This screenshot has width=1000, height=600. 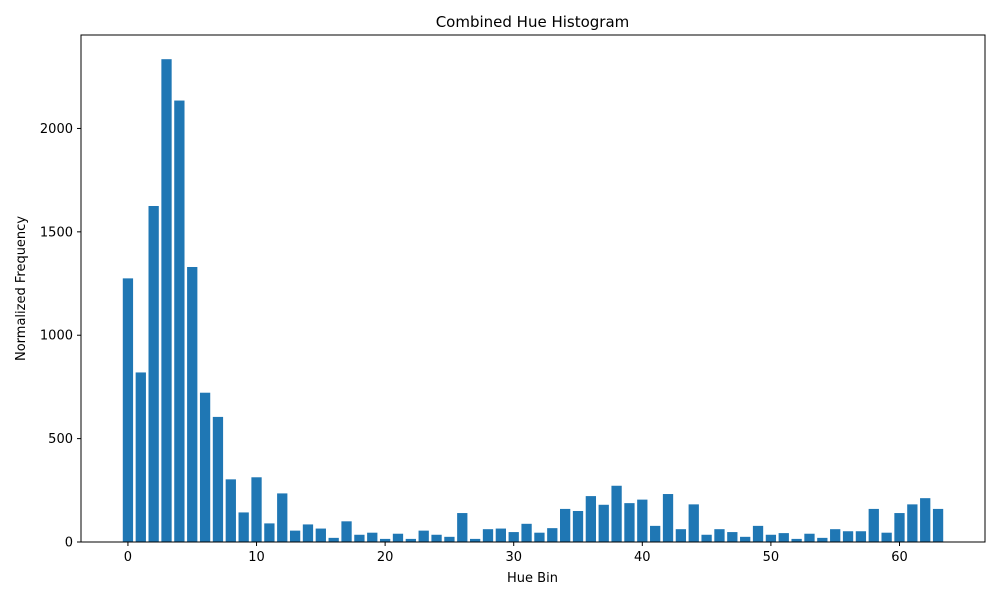 What do you see at coordinates (60, 439) in the screenshot?
I see `y-tick-label: 500` at bounding box center [60, 439].